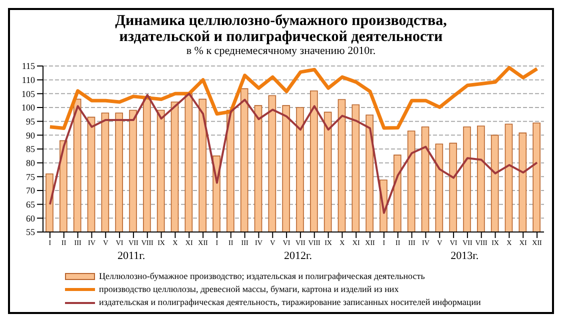 The image size is (562, 322). Describe the element at coordinates (262, 276) in the screenshot. I see `legend-label: Целлюлозно-бумажное производство; издательская и полиграфическая деятельность` at that location.